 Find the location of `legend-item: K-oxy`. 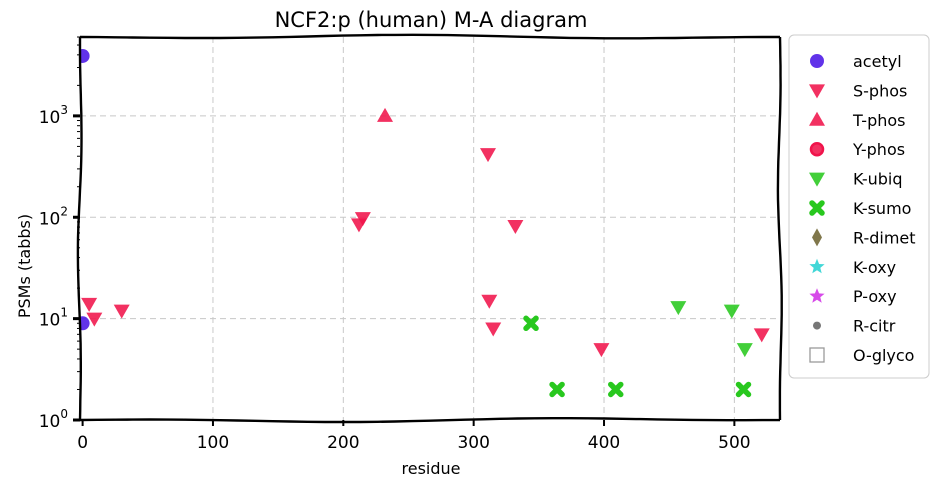

legend-item: K-oxy is located at coordinates (852, 267).